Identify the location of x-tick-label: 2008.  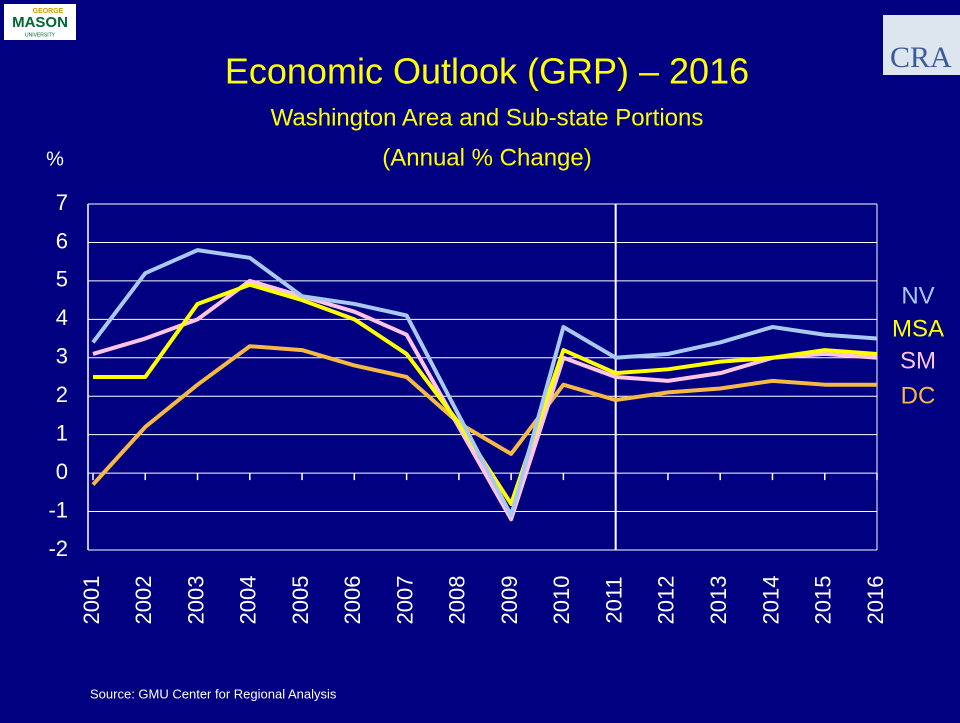
(457, 600).